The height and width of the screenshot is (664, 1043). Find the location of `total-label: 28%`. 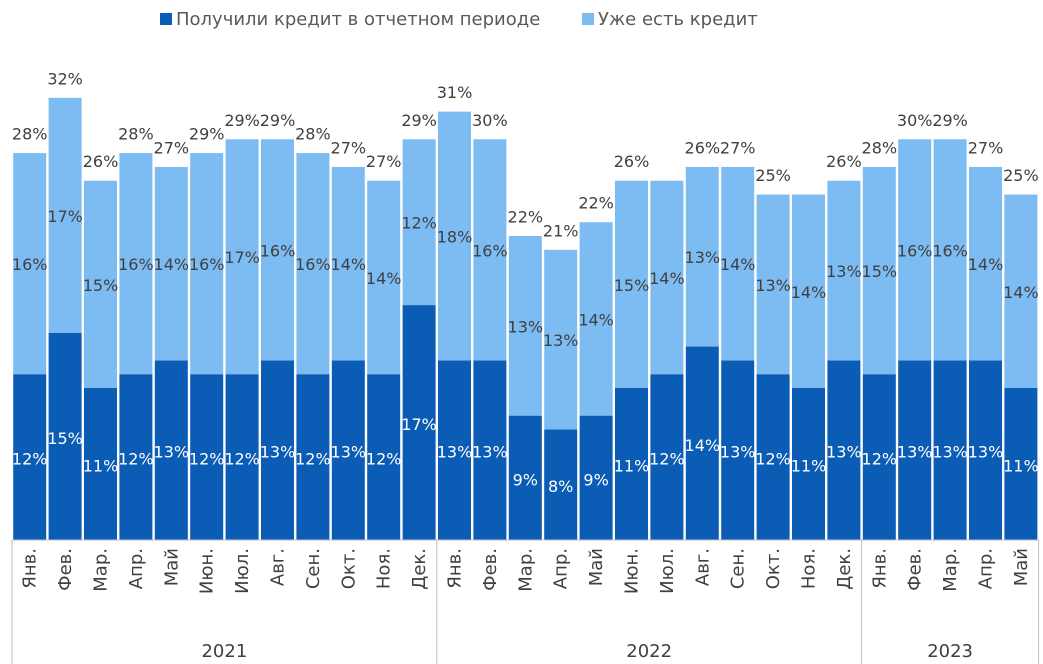

total-label: 28% is located at coordinates (313, 134).